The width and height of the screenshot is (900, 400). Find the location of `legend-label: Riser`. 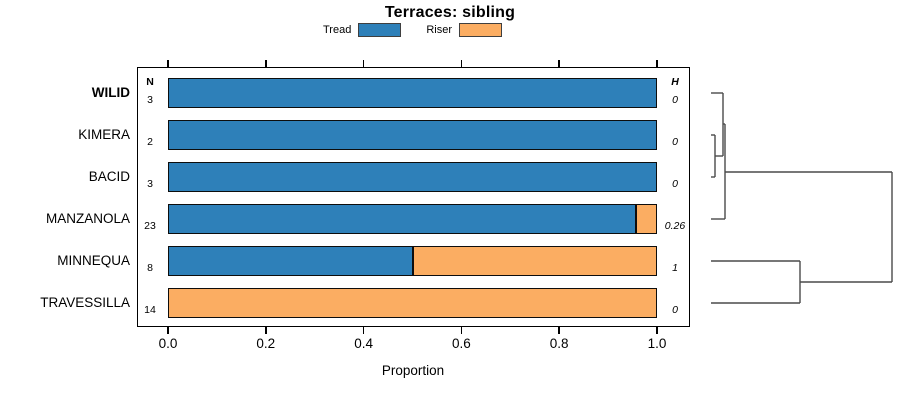

legend-label: Riser is located at coordinates (439, 30).